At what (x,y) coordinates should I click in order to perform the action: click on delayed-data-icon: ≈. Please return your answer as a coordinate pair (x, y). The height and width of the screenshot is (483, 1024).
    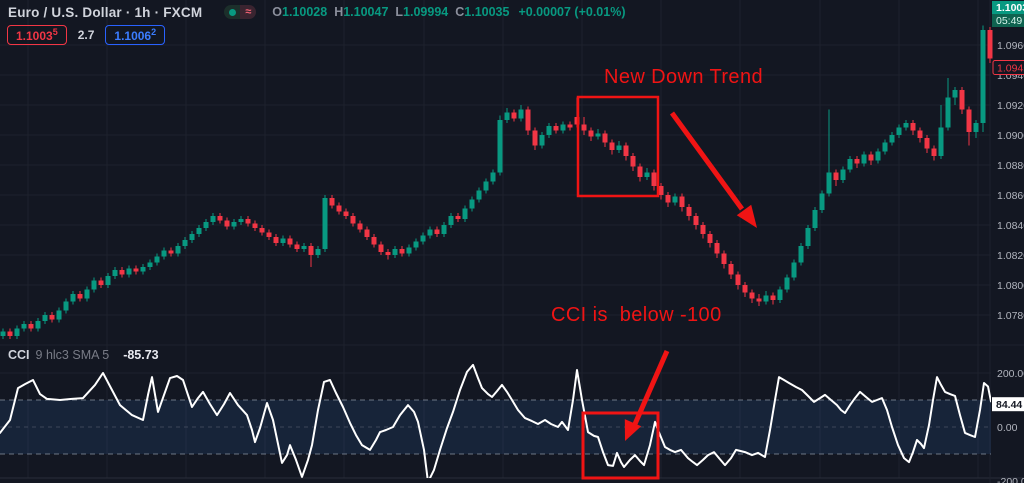
    Looking at the image, I should click on (248, 12).